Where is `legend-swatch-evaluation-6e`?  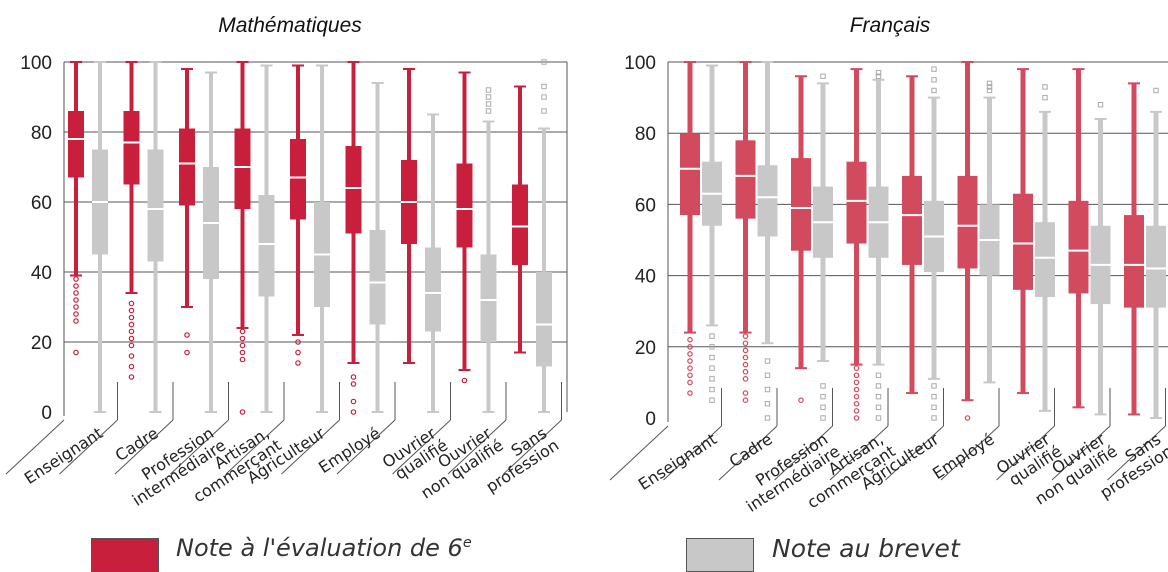 legend-swatch-evaluation-6e is located at coordinates (125, 555).